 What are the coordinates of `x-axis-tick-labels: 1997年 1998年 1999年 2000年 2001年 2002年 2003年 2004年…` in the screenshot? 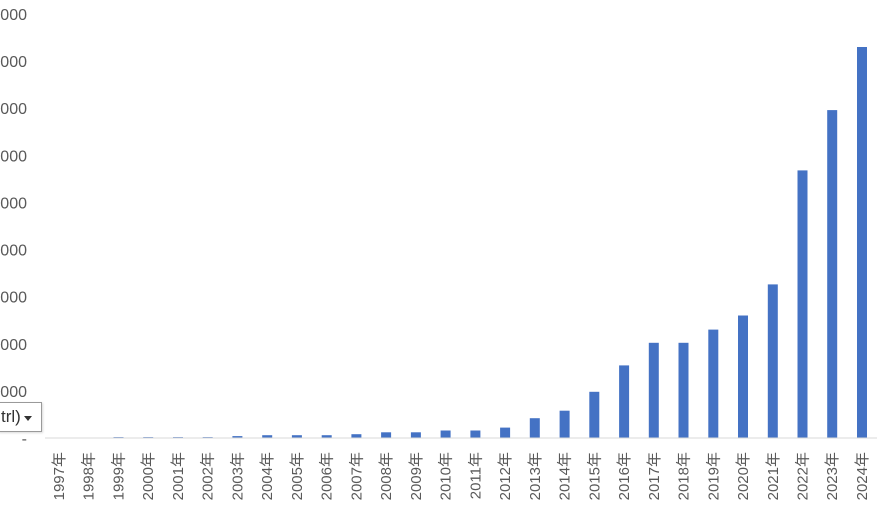 It's located at (461, 476).